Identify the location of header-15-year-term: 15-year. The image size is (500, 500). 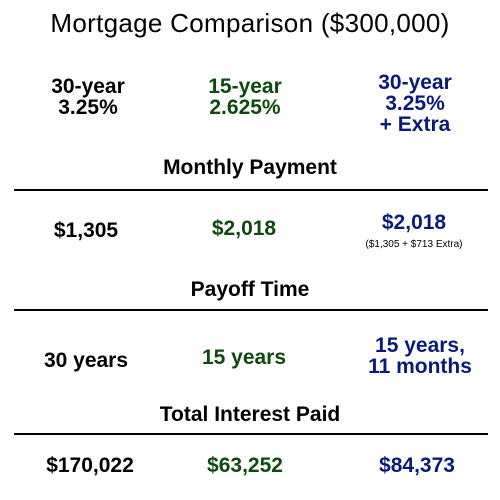
(245, 86).